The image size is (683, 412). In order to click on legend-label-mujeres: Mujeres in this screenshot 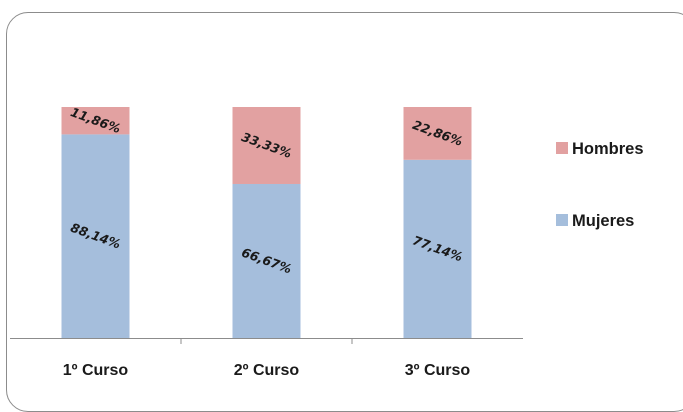, I will do `click(603, 221)`.